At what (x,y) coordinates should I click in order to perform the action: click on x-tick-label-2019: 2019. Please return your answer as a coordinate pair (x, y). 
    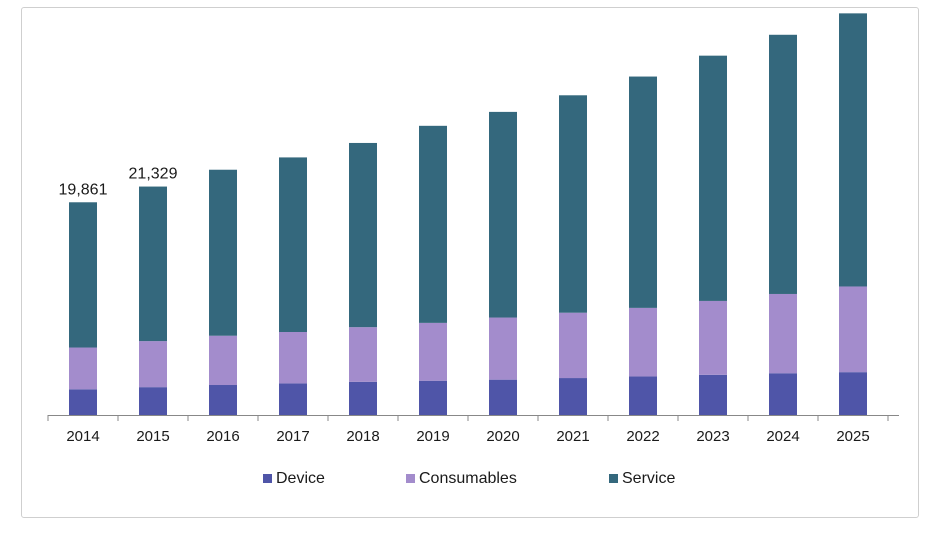
    Looking at the image, I should click on (432, 436).